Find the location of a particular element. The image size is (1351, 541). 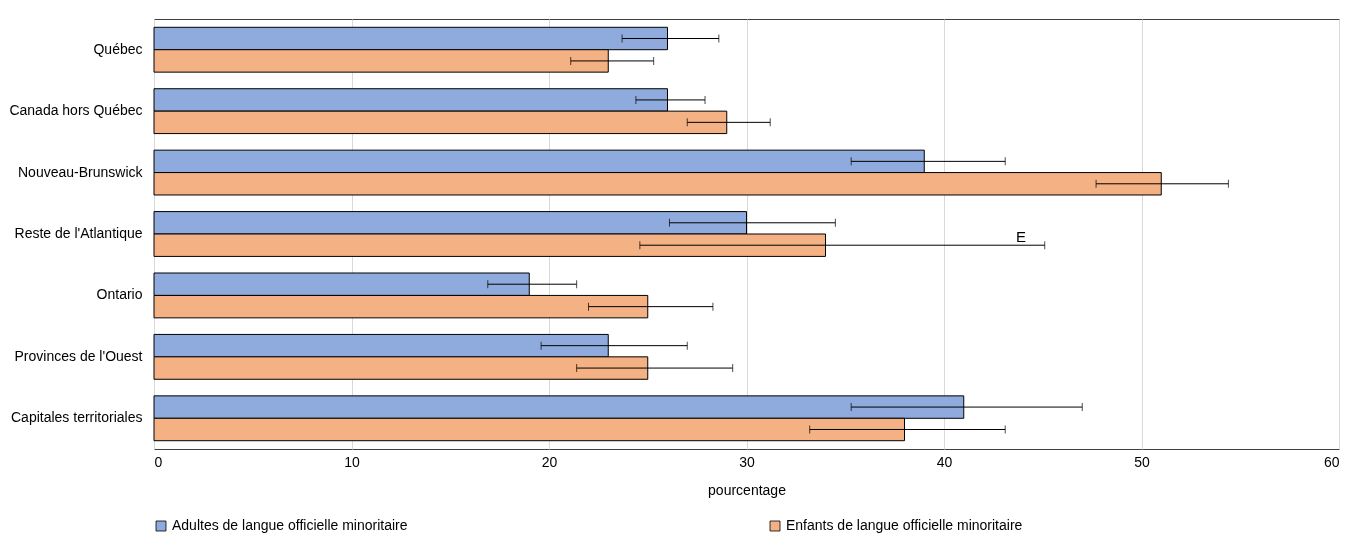

x-tick-label: 20 is located at coordinates (549, 461).